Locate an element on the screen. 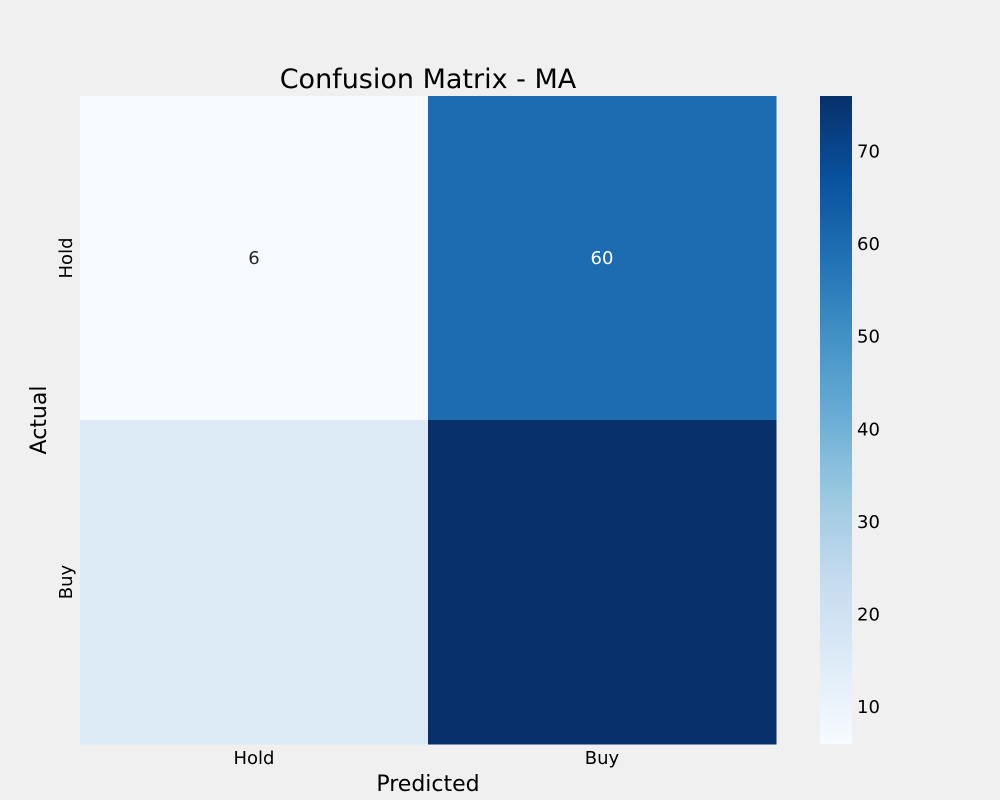  colorbar-tick-label: 30 is located at coordinates (868, 522).